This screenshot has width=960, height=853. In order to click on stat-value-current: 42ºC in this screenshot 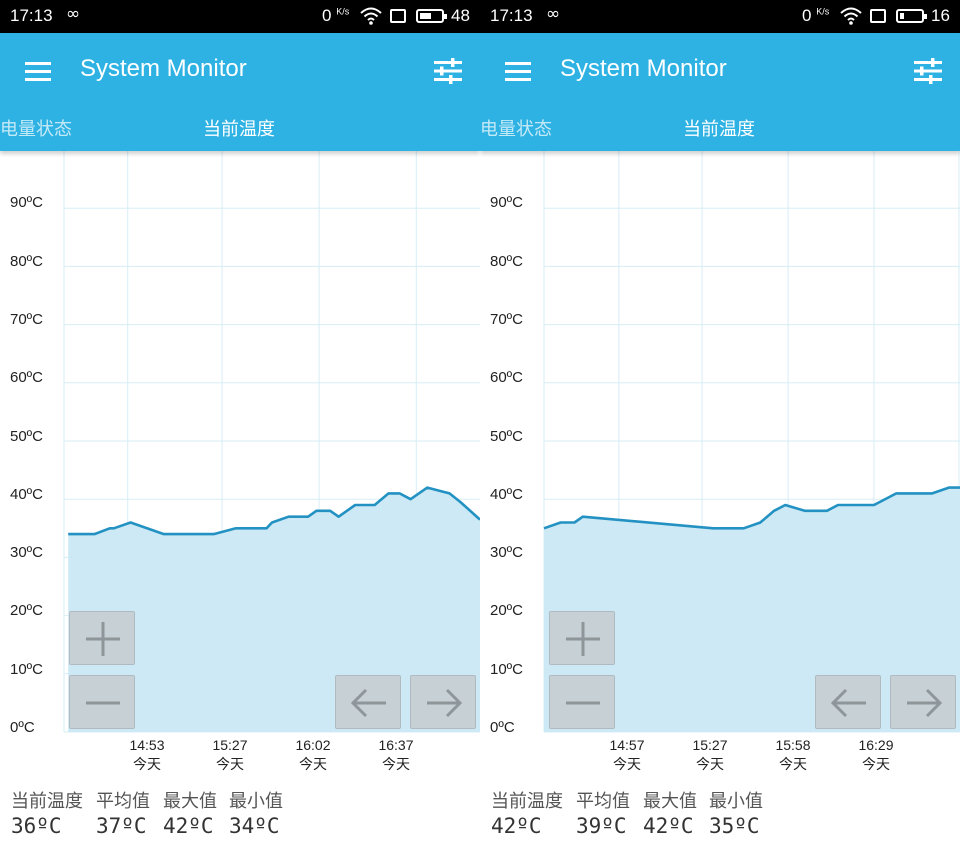, I will do `click(516, 826)`.